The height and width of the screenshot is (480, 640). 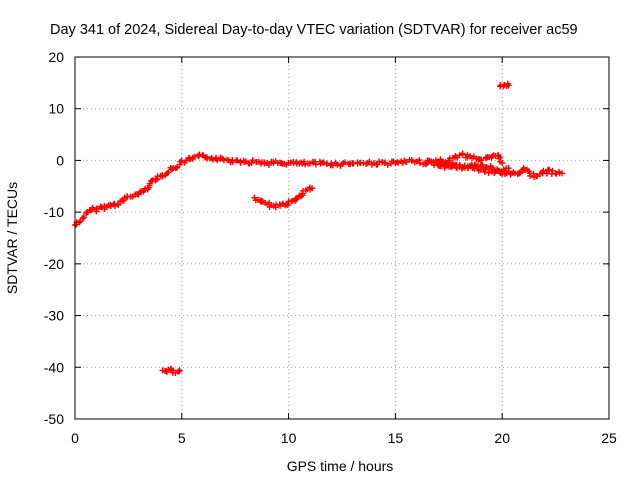 What do you see at coordinates (12, 238) in the screenshot?
I see `y-axis-label: SDTVAR / TECUs` at bounding box center [12, 238].